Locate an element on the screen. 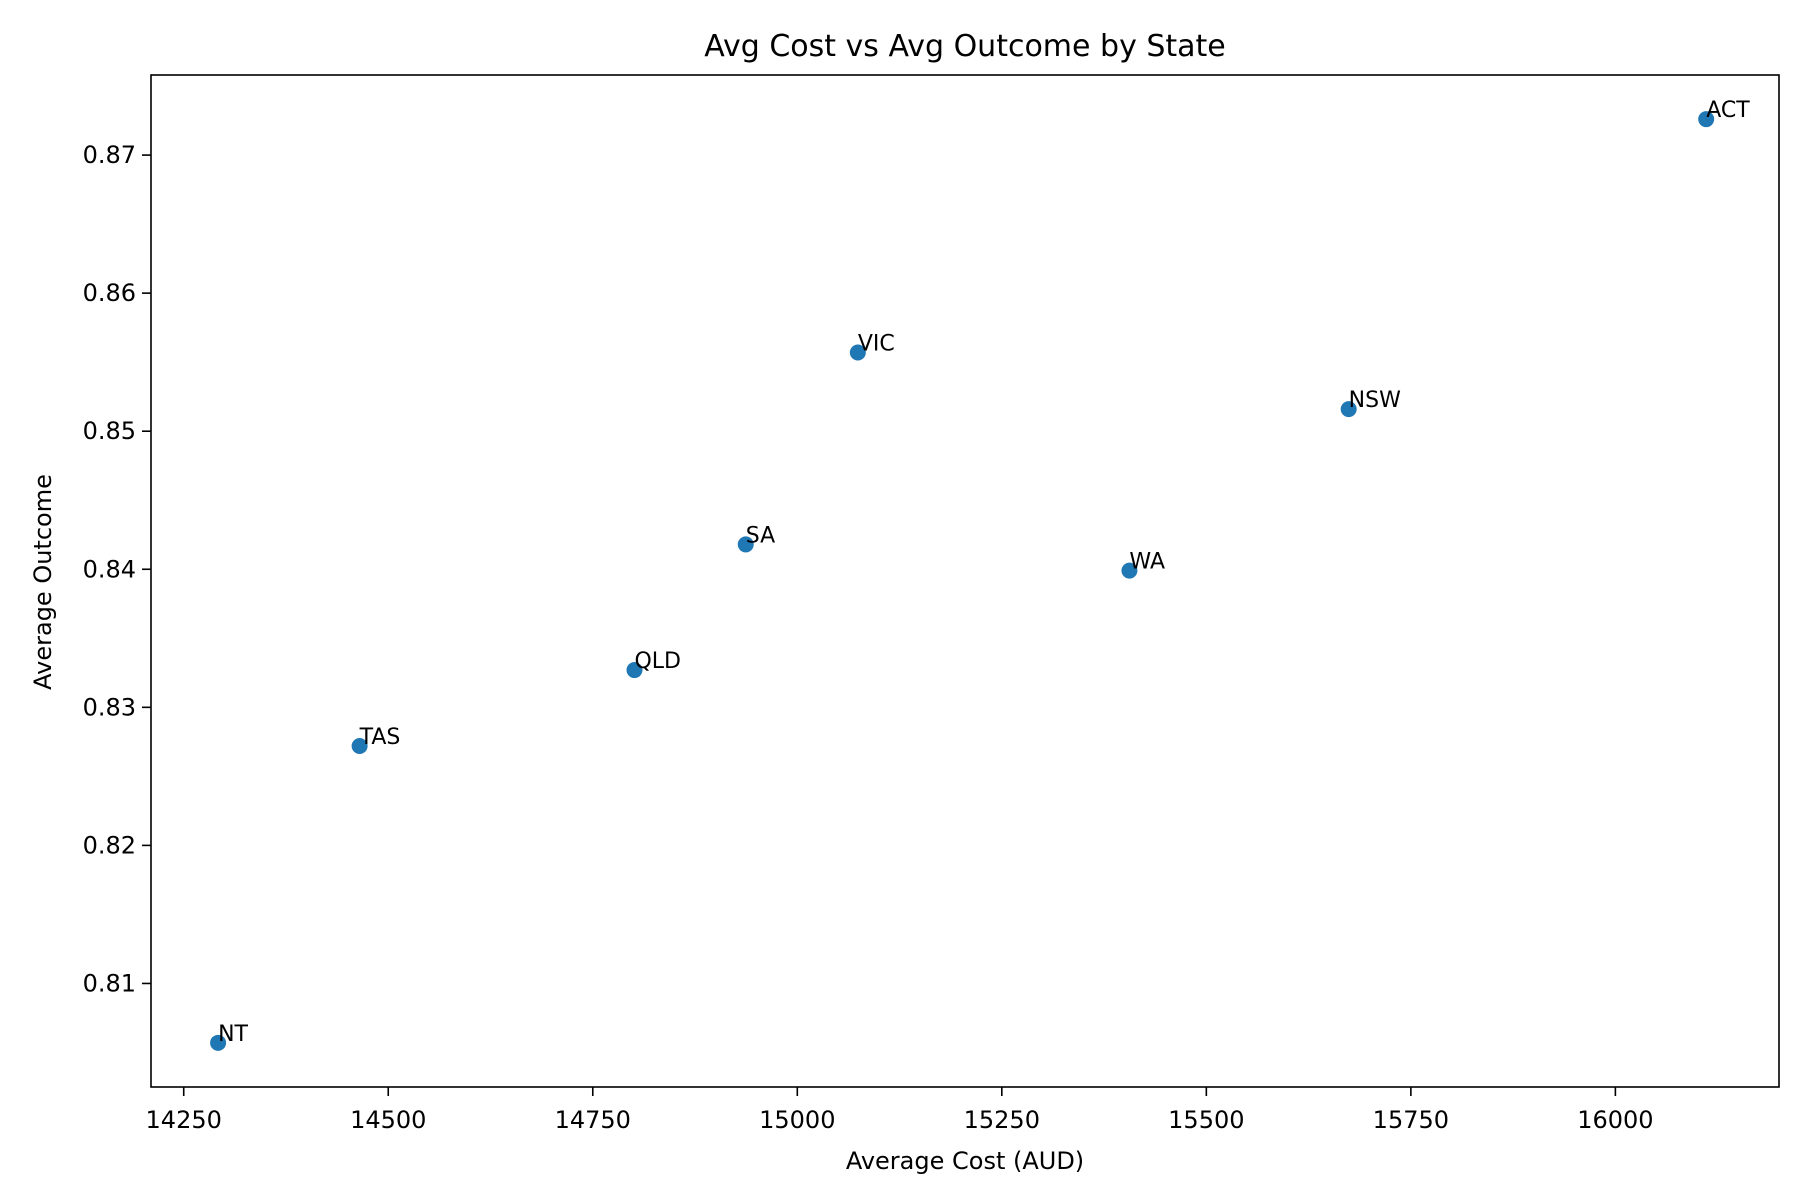 Image resolution: width=1800 pixels, height=1200 pixels. data-point-vic is located at coordinates (857, 352).